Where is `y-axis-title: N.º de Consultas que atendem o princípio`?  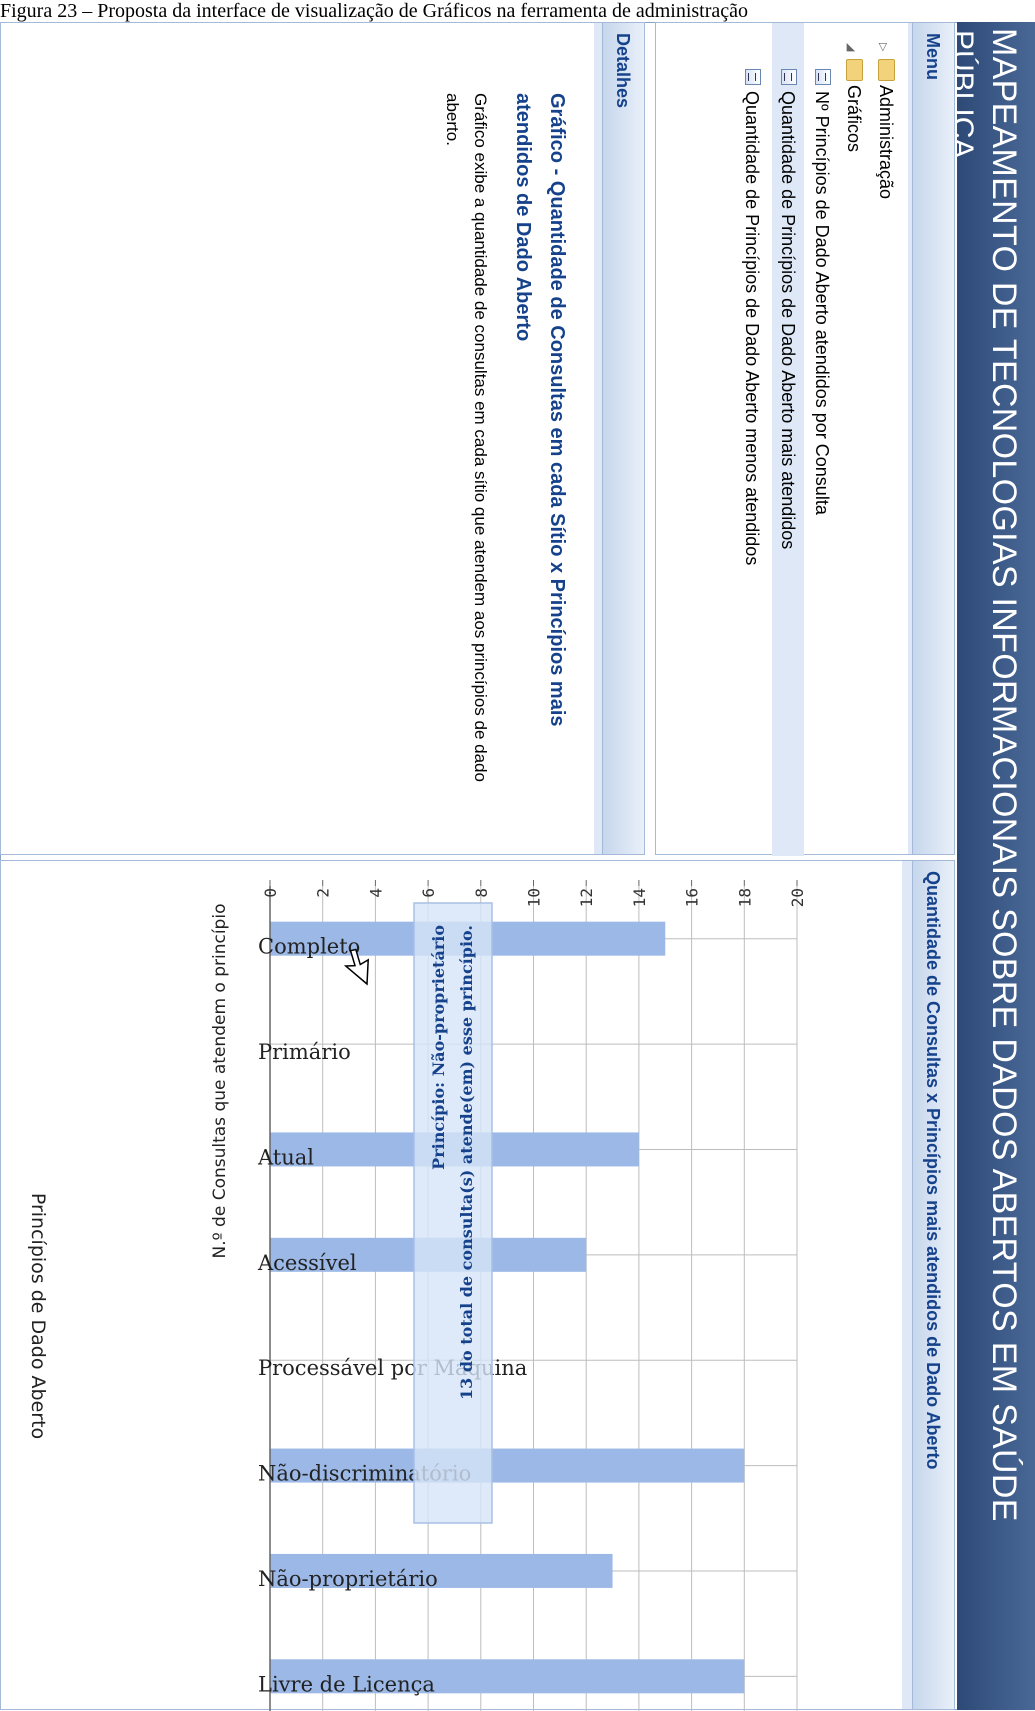
y-axis-title: N.º de Consultas que atendem o princípio is located at coordinates (220, 1081).